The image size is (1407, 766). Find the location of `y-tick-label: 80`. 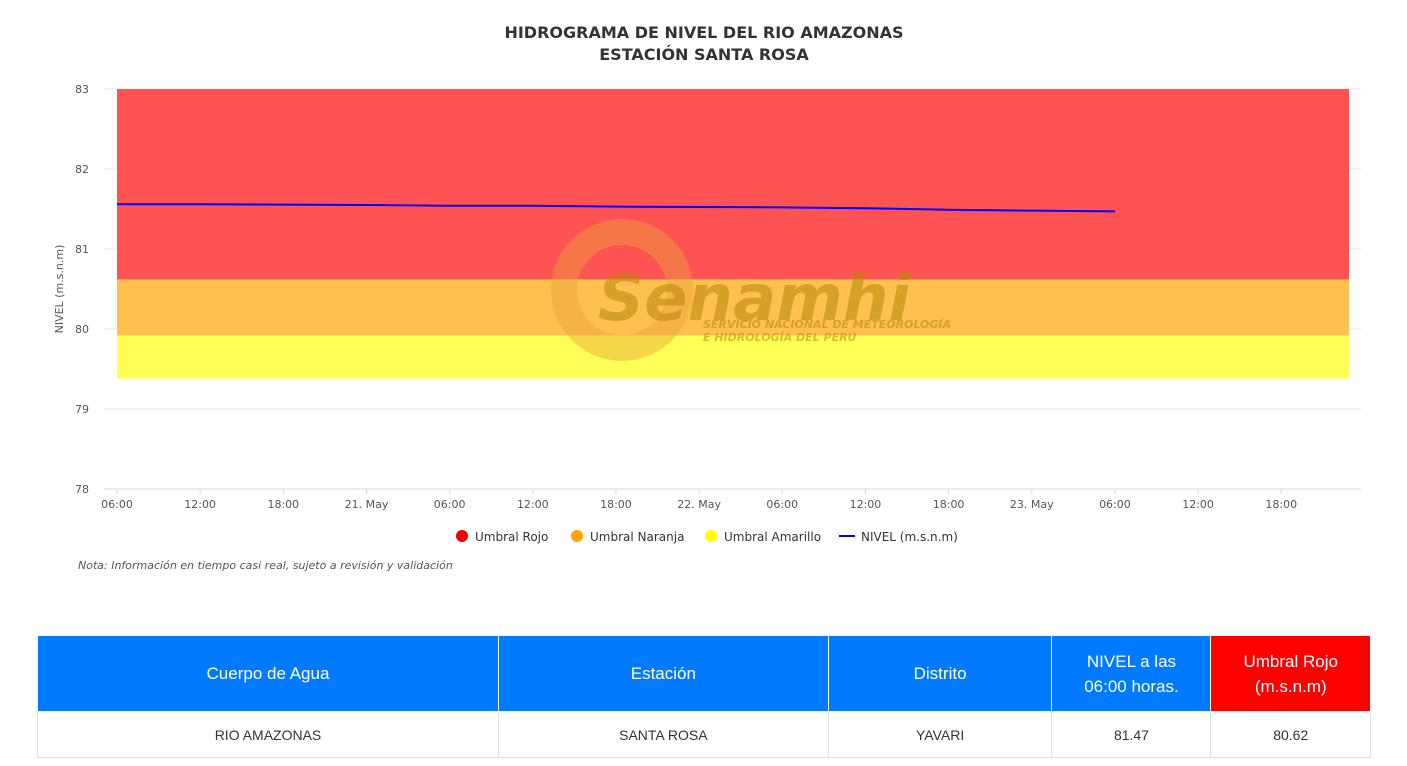

y-tick-label: 80 is located at coordinates (82, 329).